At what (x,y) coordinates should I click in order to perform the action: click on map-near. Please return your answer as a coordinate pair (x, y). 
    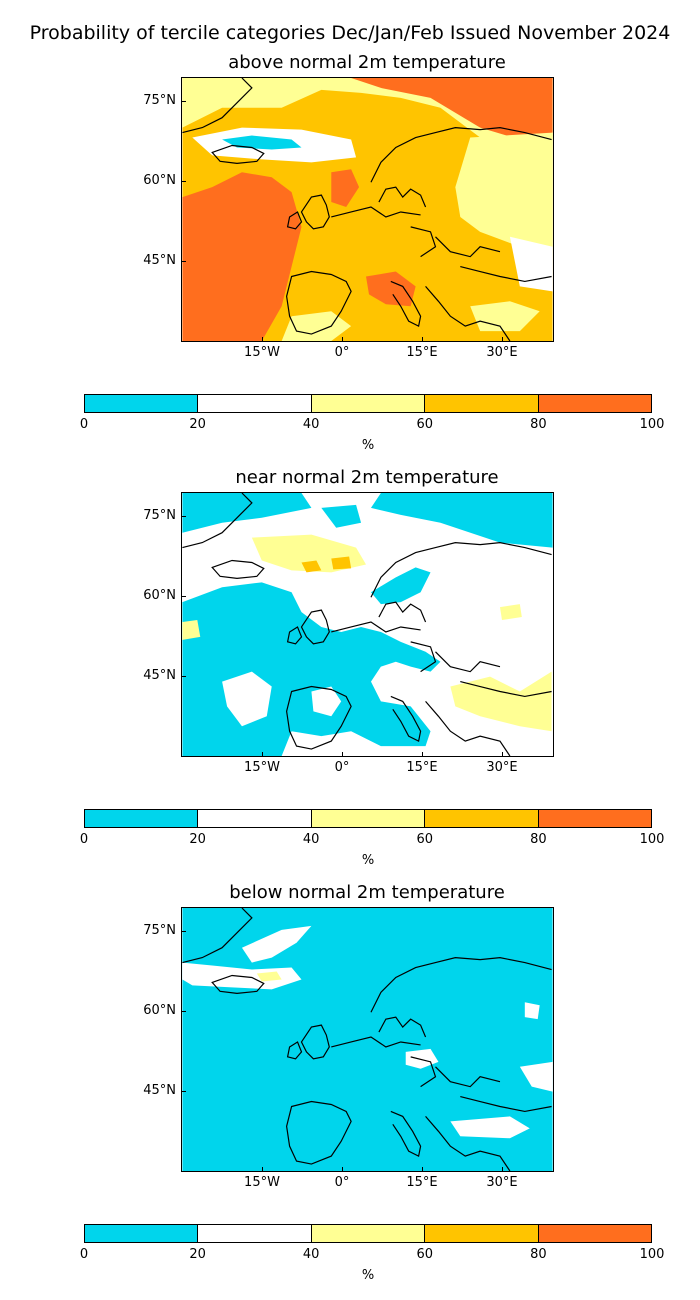
    Looking at the image, I should click on (367, 624).